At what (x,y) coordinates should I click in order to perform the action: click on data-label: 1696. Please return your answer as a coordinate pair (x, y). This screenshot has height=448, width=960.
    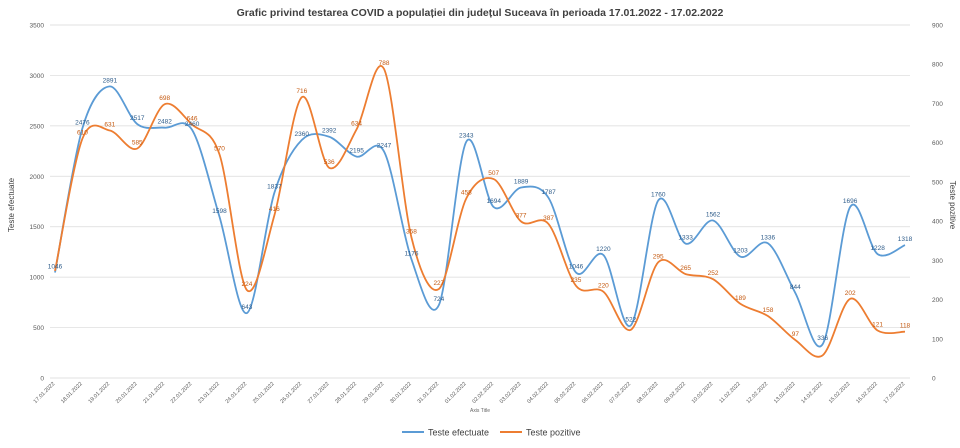
    Looking at the image, I should click on (850, 201).